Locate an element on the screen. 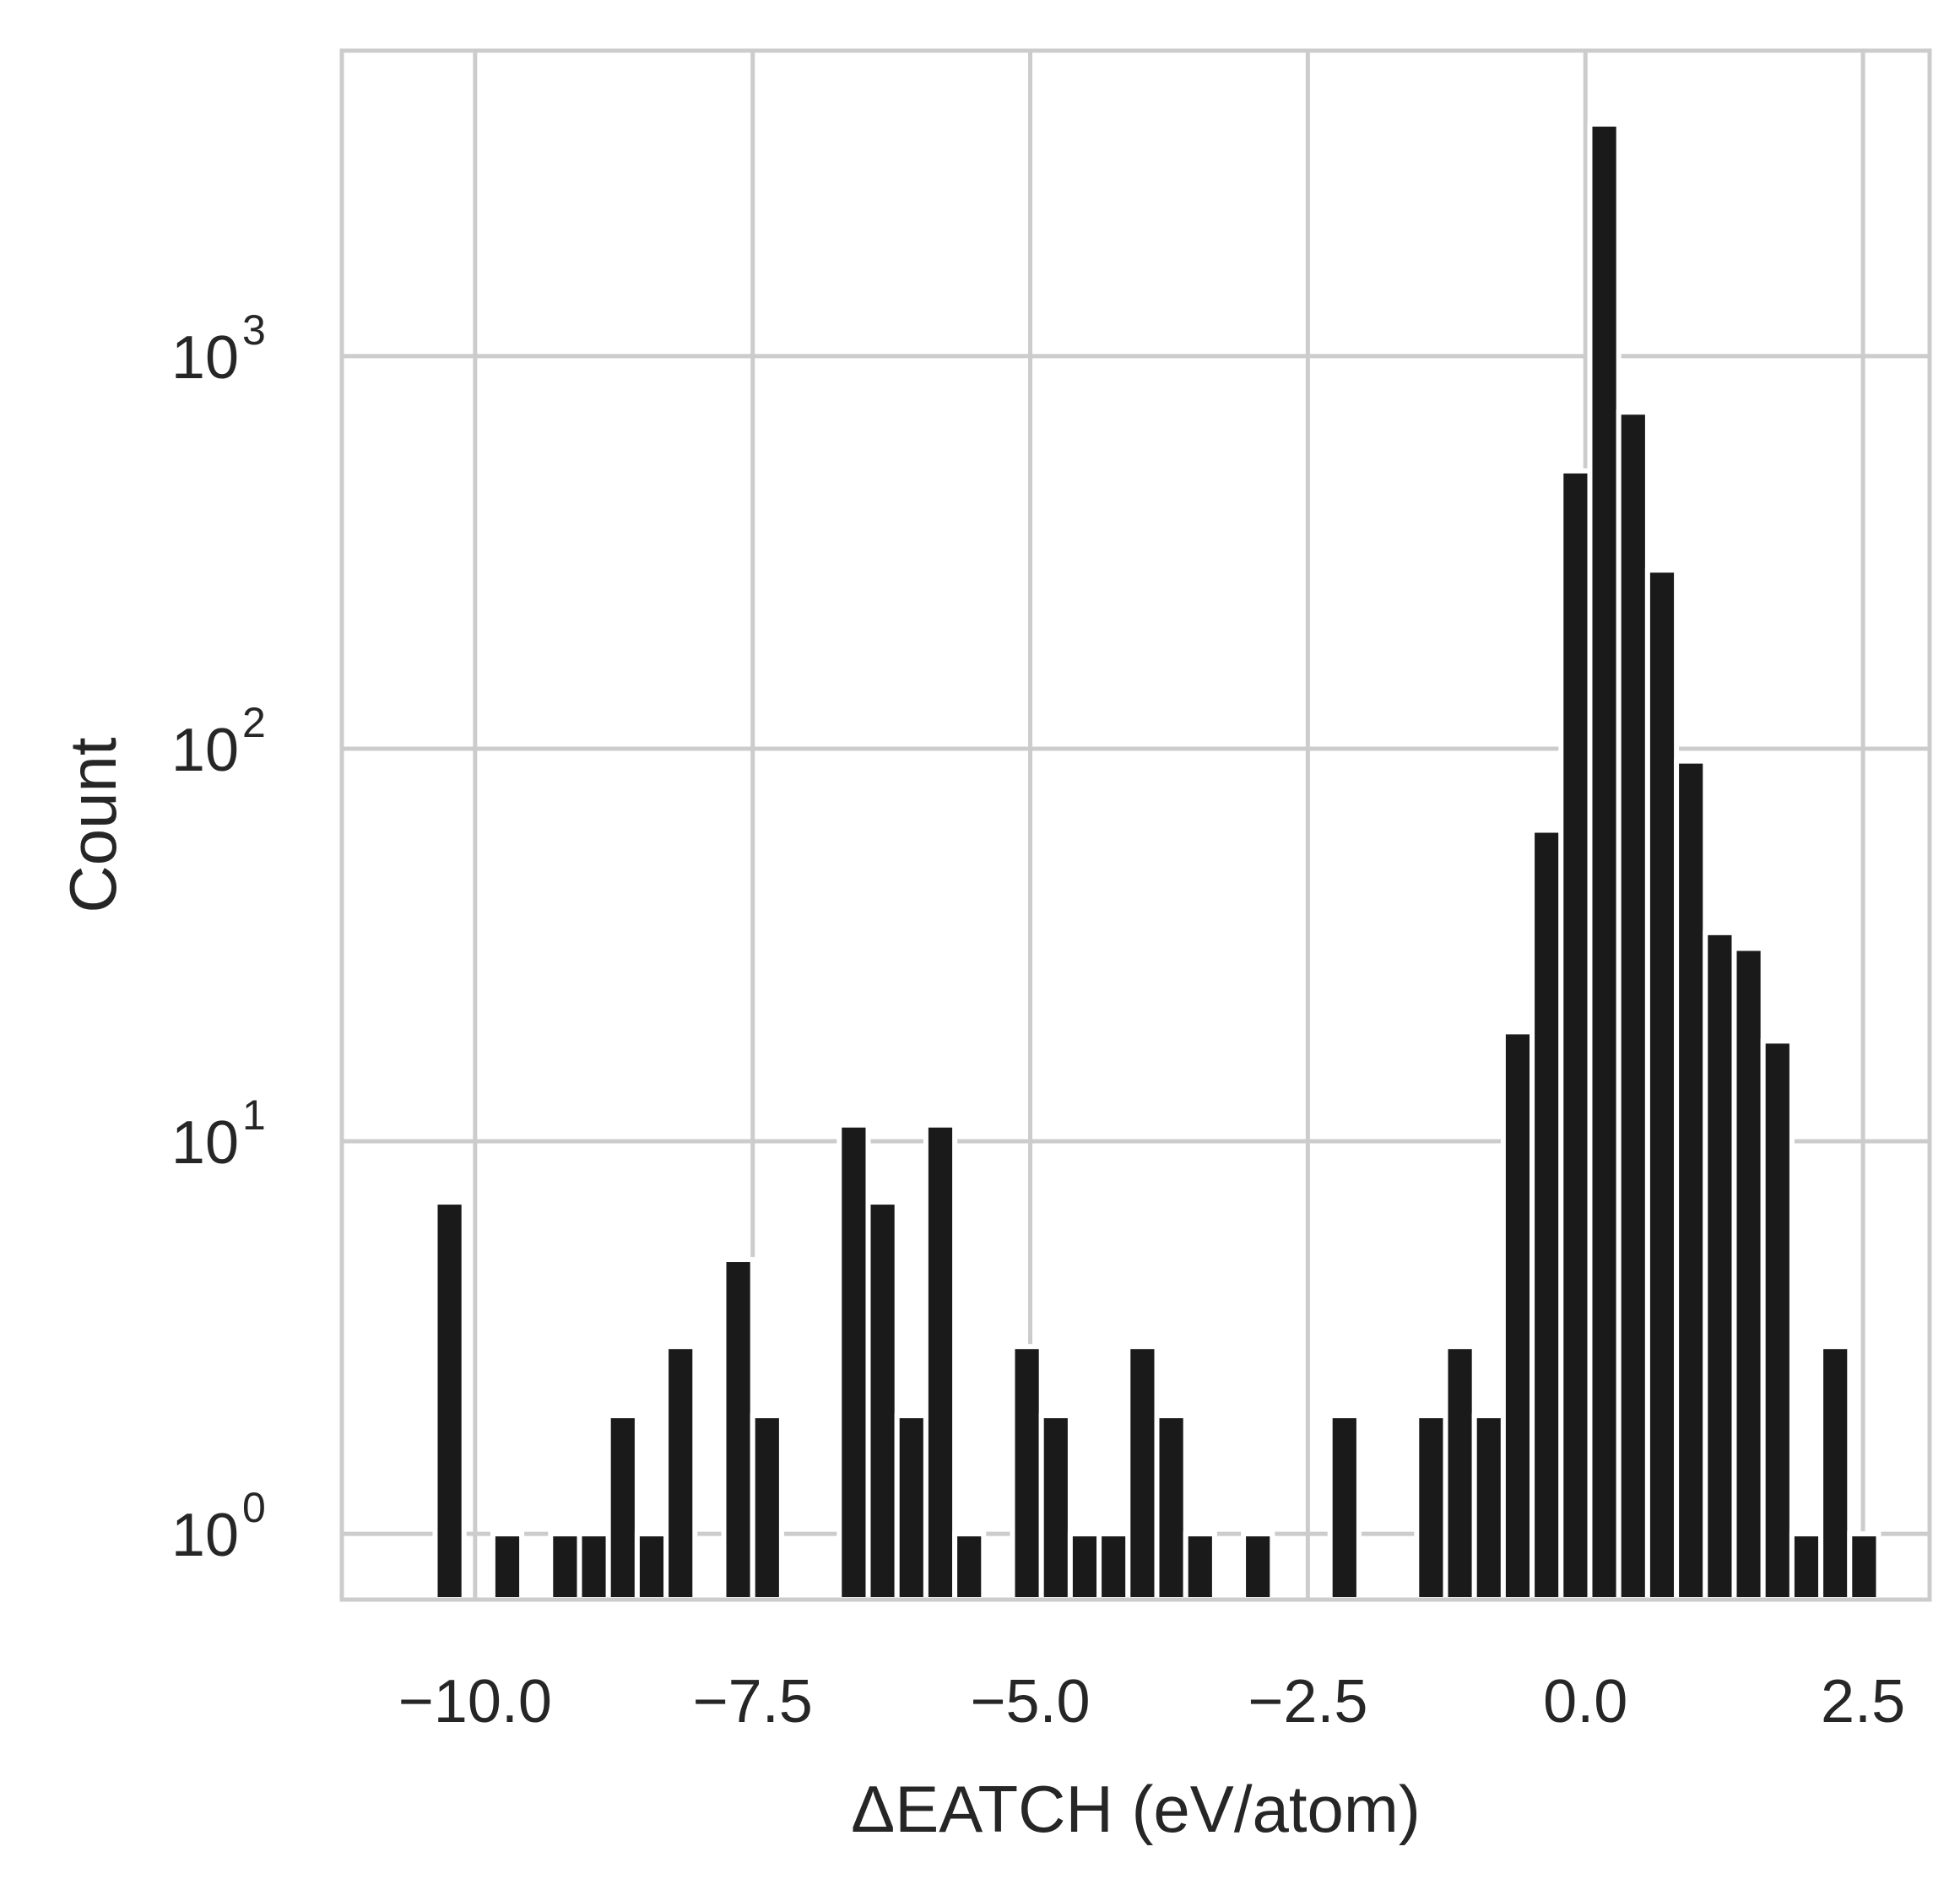  x-tick-label: −2.5 is located at coordinates (1307, 1702).